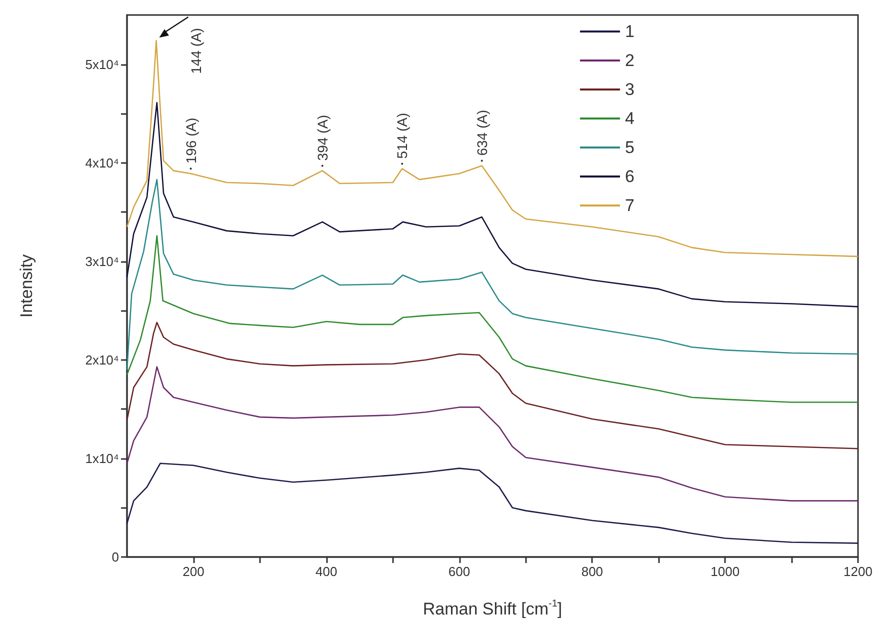 This screenshot has height=642, width=881. I want to click on legend-label: 4, so click(629, 118).